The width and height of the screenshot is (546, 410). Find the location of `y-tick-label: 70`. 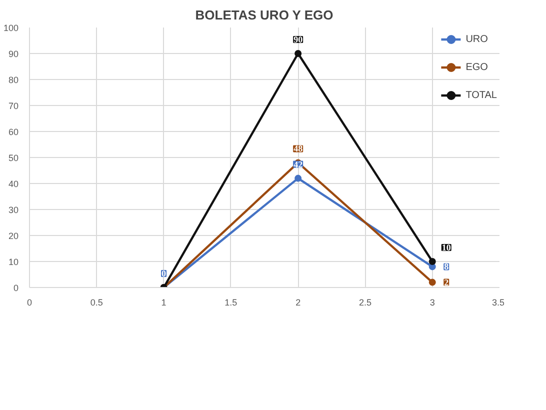

y-tick-label: 70 is located at coordinates (13, 106).